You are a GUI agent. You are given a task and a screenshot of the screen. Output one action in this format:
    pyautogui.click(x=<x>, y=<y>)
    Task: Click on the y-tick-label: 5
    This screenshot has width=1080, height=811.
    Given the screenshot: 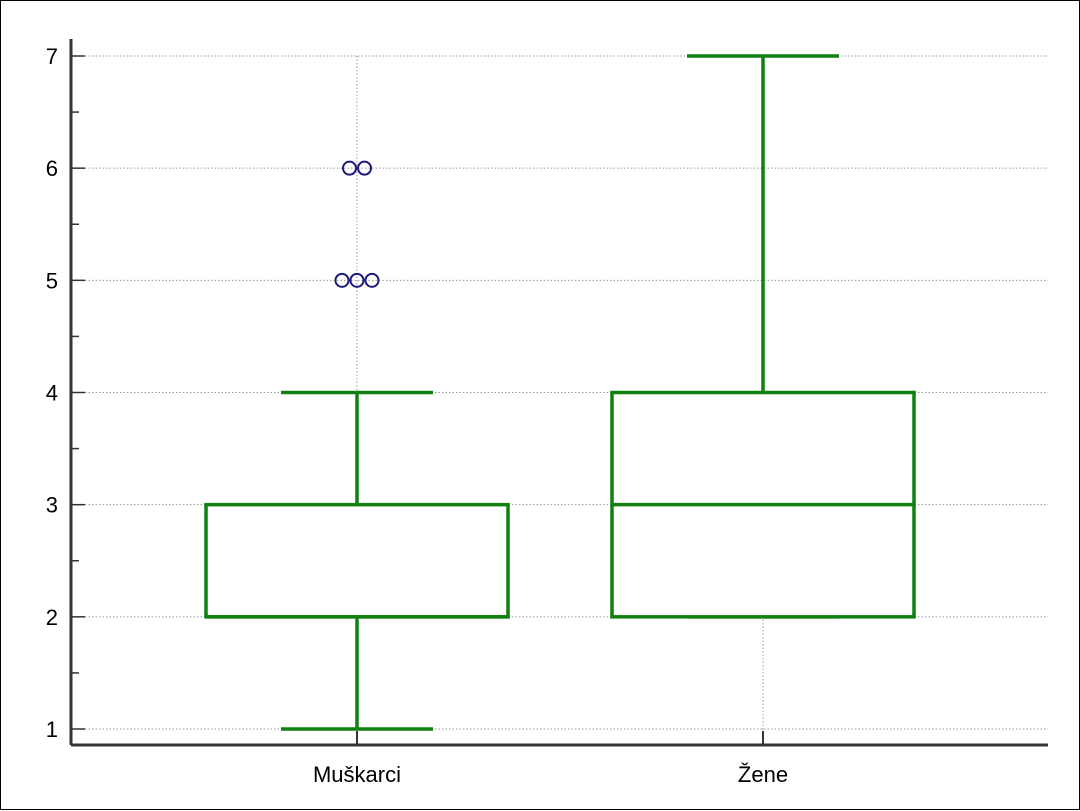 What is the action you would take?
    pyautogui.click(x=52, y=280)
    